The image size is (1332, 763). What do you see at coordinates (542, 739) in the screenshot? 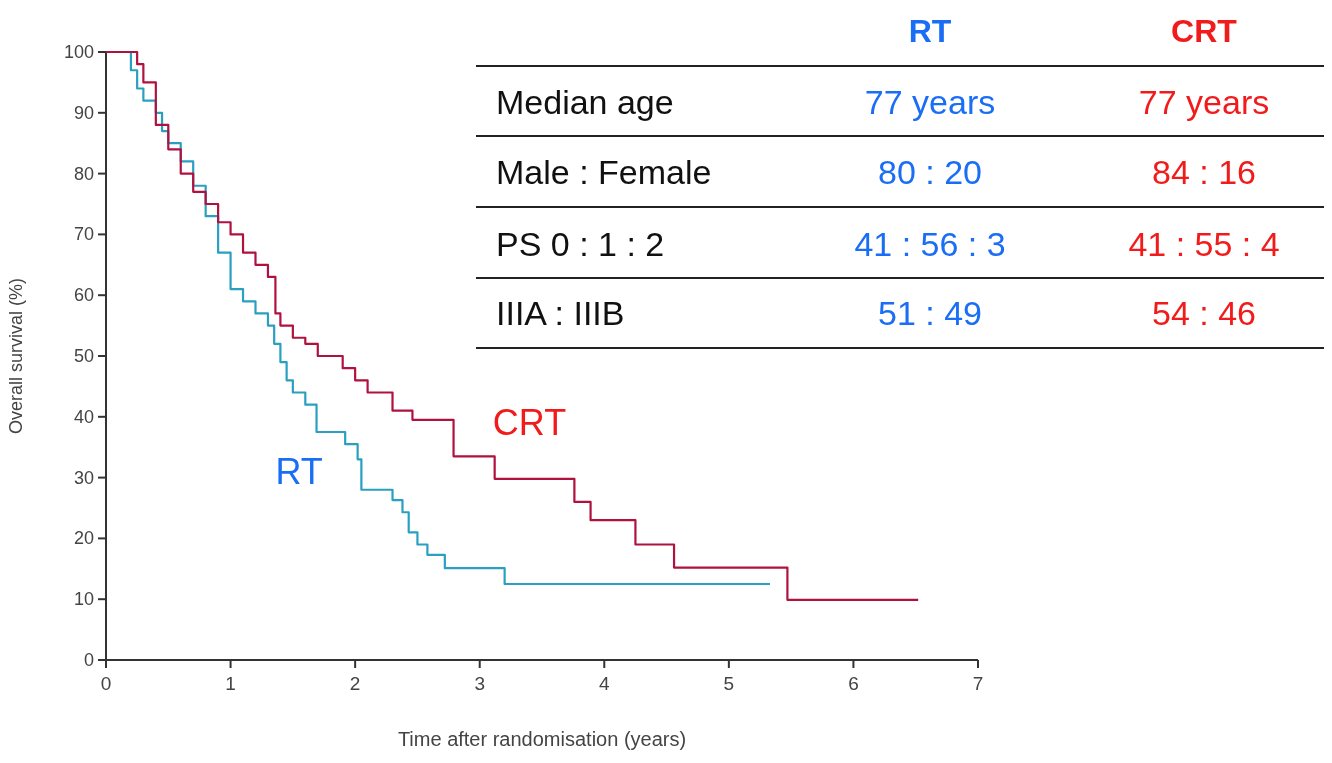
I see `x-axis-title: Time after randomisation (years)` at bounding box center [542, 739].